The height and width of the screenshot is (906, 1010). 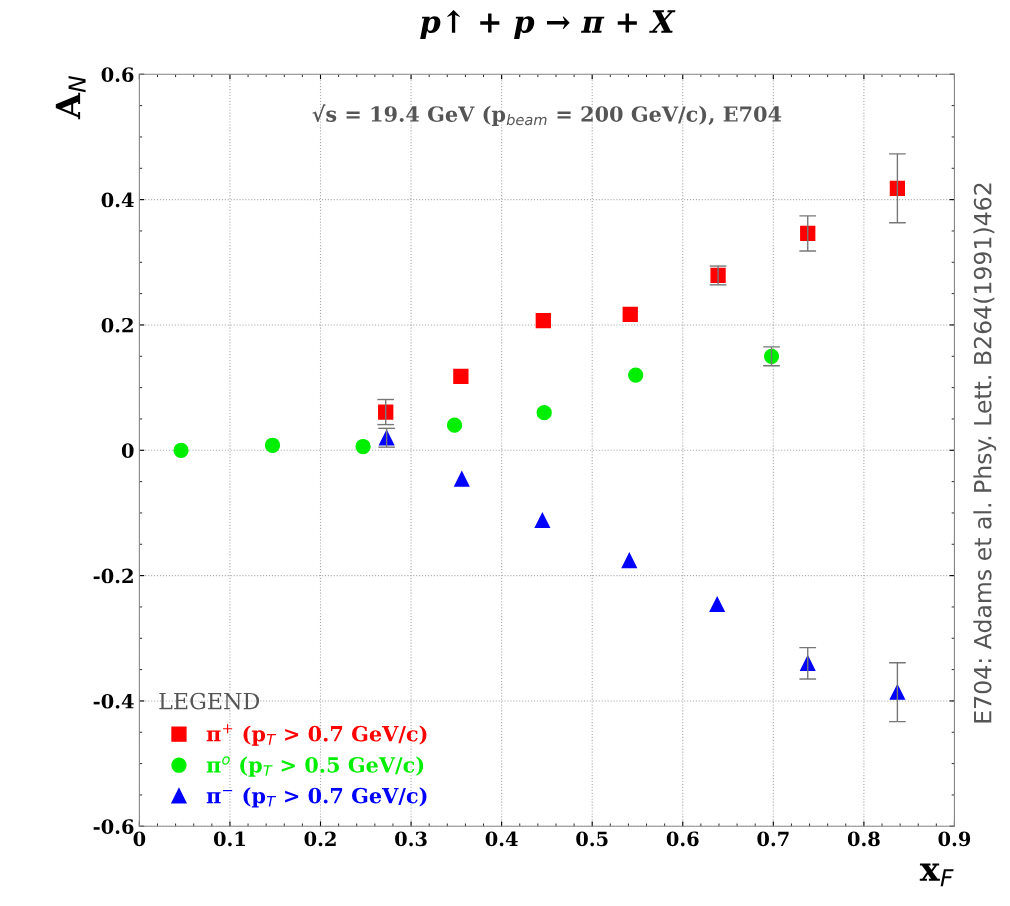 What do you see at coordinates (70, 97) in the screenshot?
I see `y-axis-title: A$_{N}$` at bounding box center [70, 97].